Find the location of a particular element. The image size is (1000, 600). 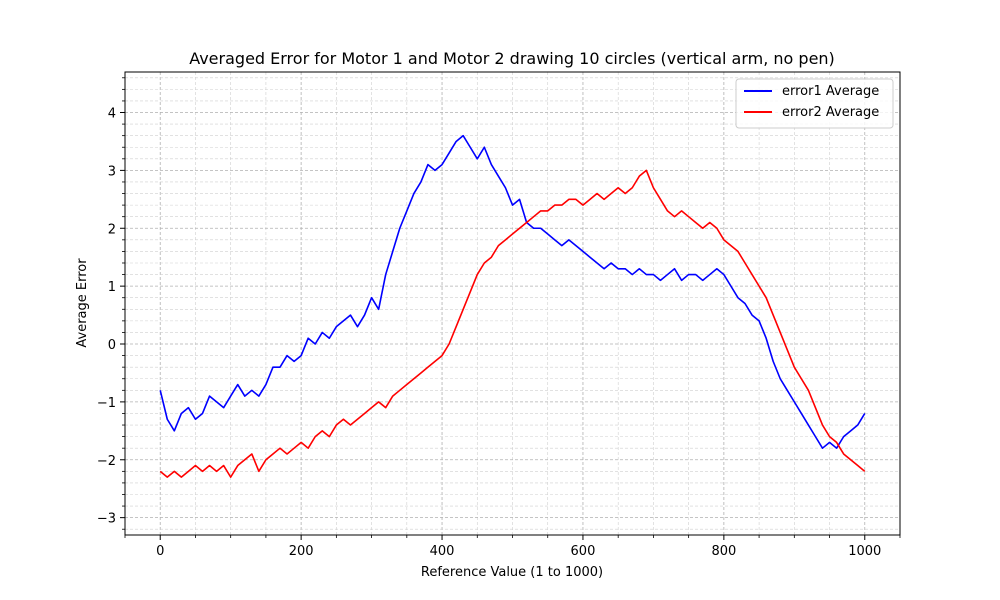

x-tick-label: 0 is located at coordinates (160, 551).